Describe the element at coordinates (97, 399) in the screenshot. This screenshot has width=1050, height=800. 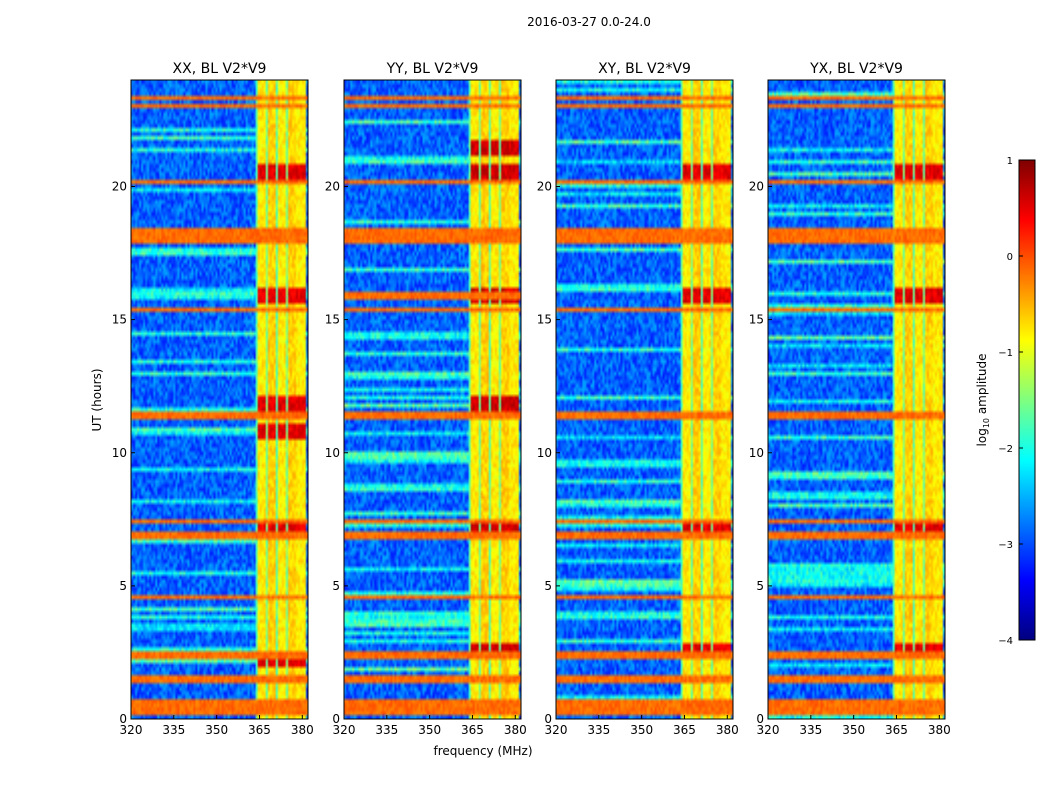
I see `y-axis-label: UT (hours)` at that location.